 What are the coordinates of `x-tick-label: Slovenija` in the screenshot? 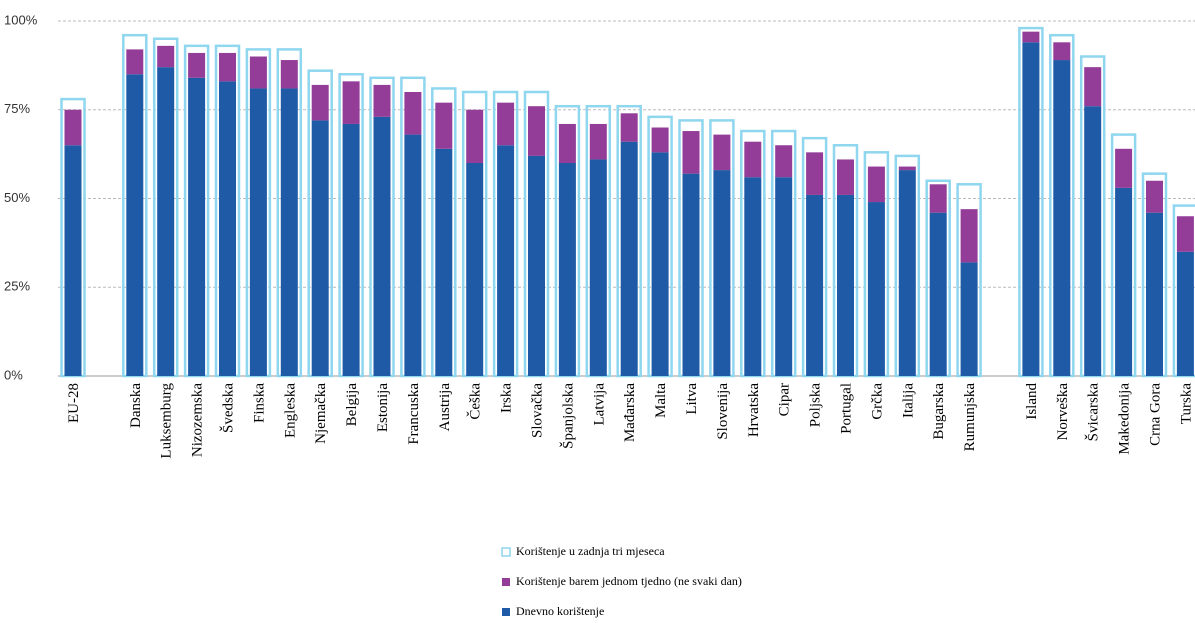 It's located at (723, 411).